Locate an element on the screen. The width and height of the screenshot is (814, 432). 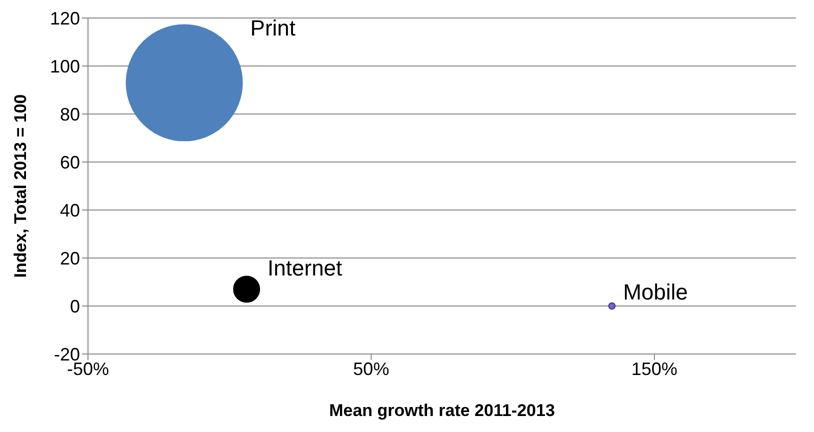
x-tick-label: 50% is located at coordinates (371, 368).